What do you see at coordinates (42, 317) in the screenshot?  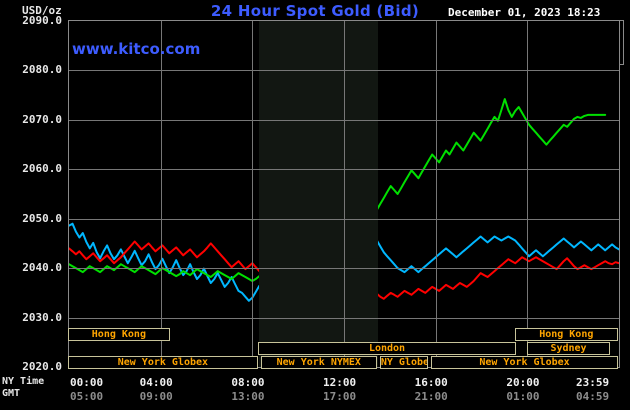 I see `y-axis-tick-label: 2030.0` at bounding box center [42, 317].